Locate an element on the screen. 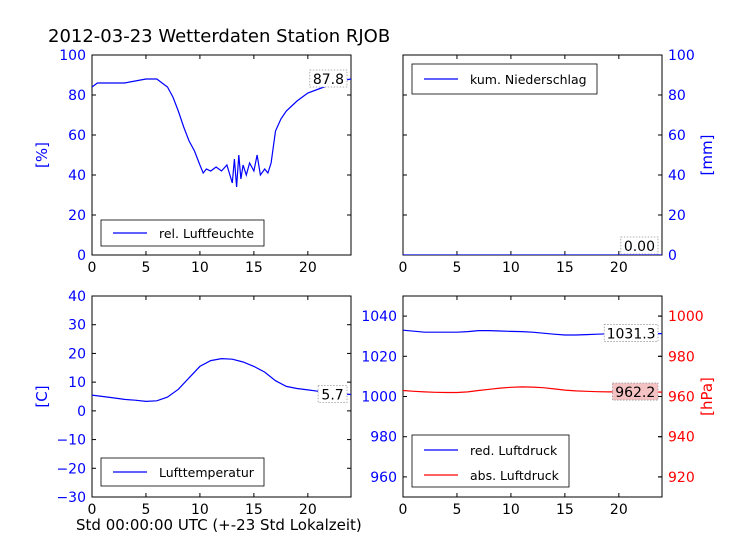 This screenshot has width=736, height=552. y-right-tick-label: 1000 is located at coordinates (686, 317).